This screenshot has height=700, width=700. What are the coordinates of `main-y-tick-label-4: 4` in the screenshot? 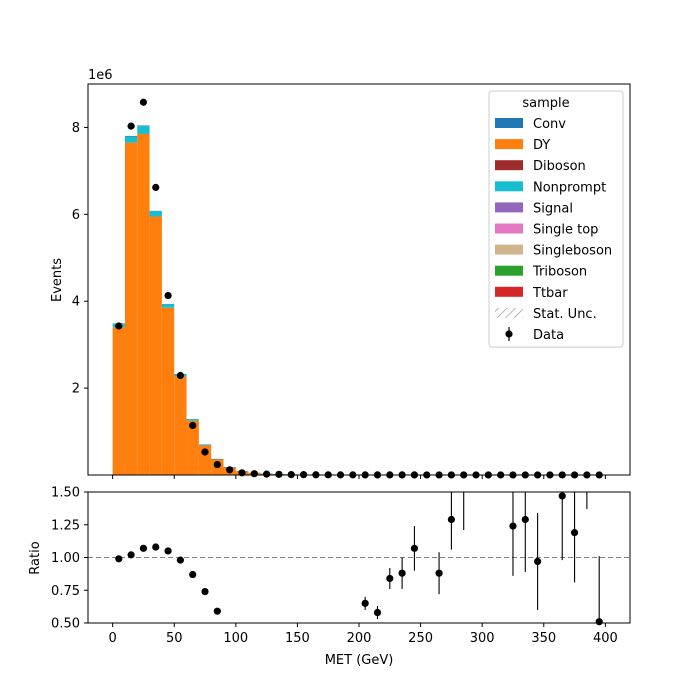 It's located at (76, 302).